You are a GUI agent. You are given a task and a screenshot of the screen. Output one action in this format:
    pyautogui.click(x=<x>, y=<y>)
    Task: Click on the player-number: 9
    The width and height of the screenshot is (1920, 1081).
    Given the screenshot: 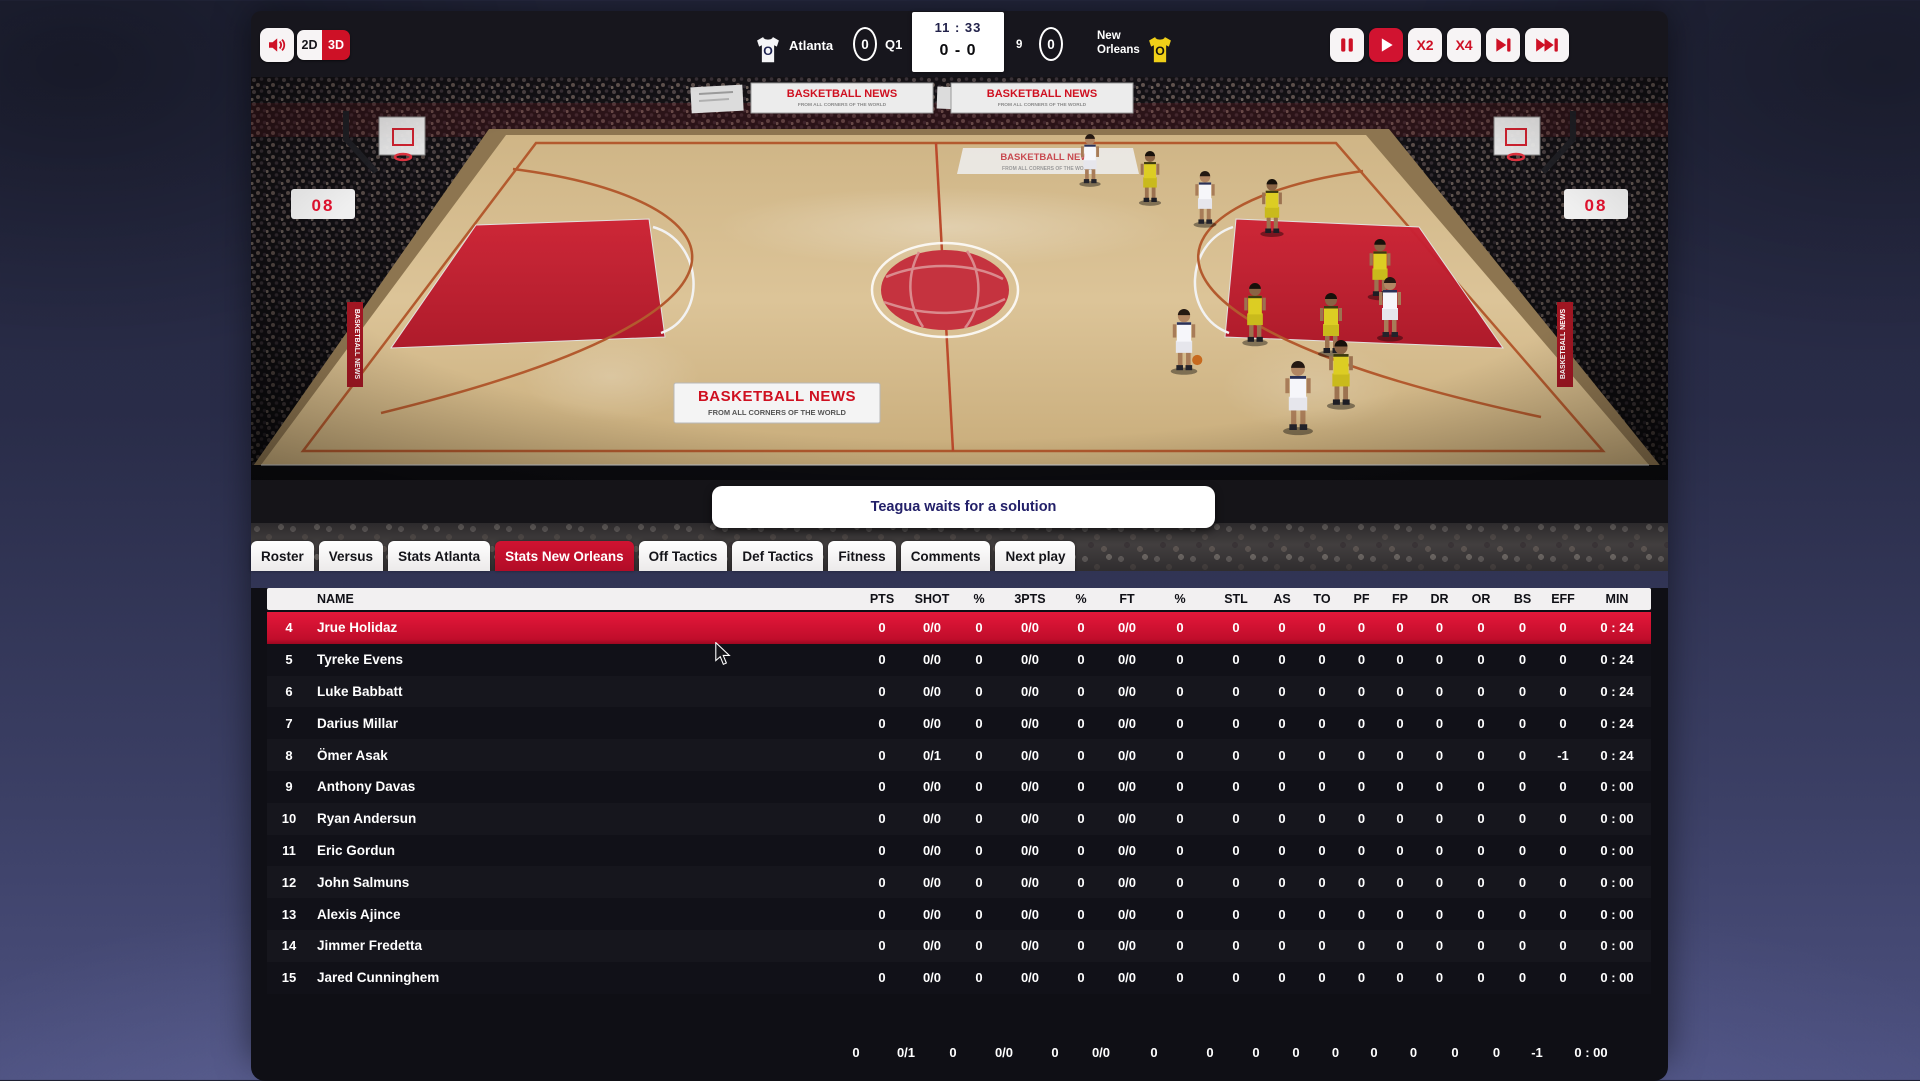 What is the action you would take?
    pyautogui.click(x=289, y=787)
    